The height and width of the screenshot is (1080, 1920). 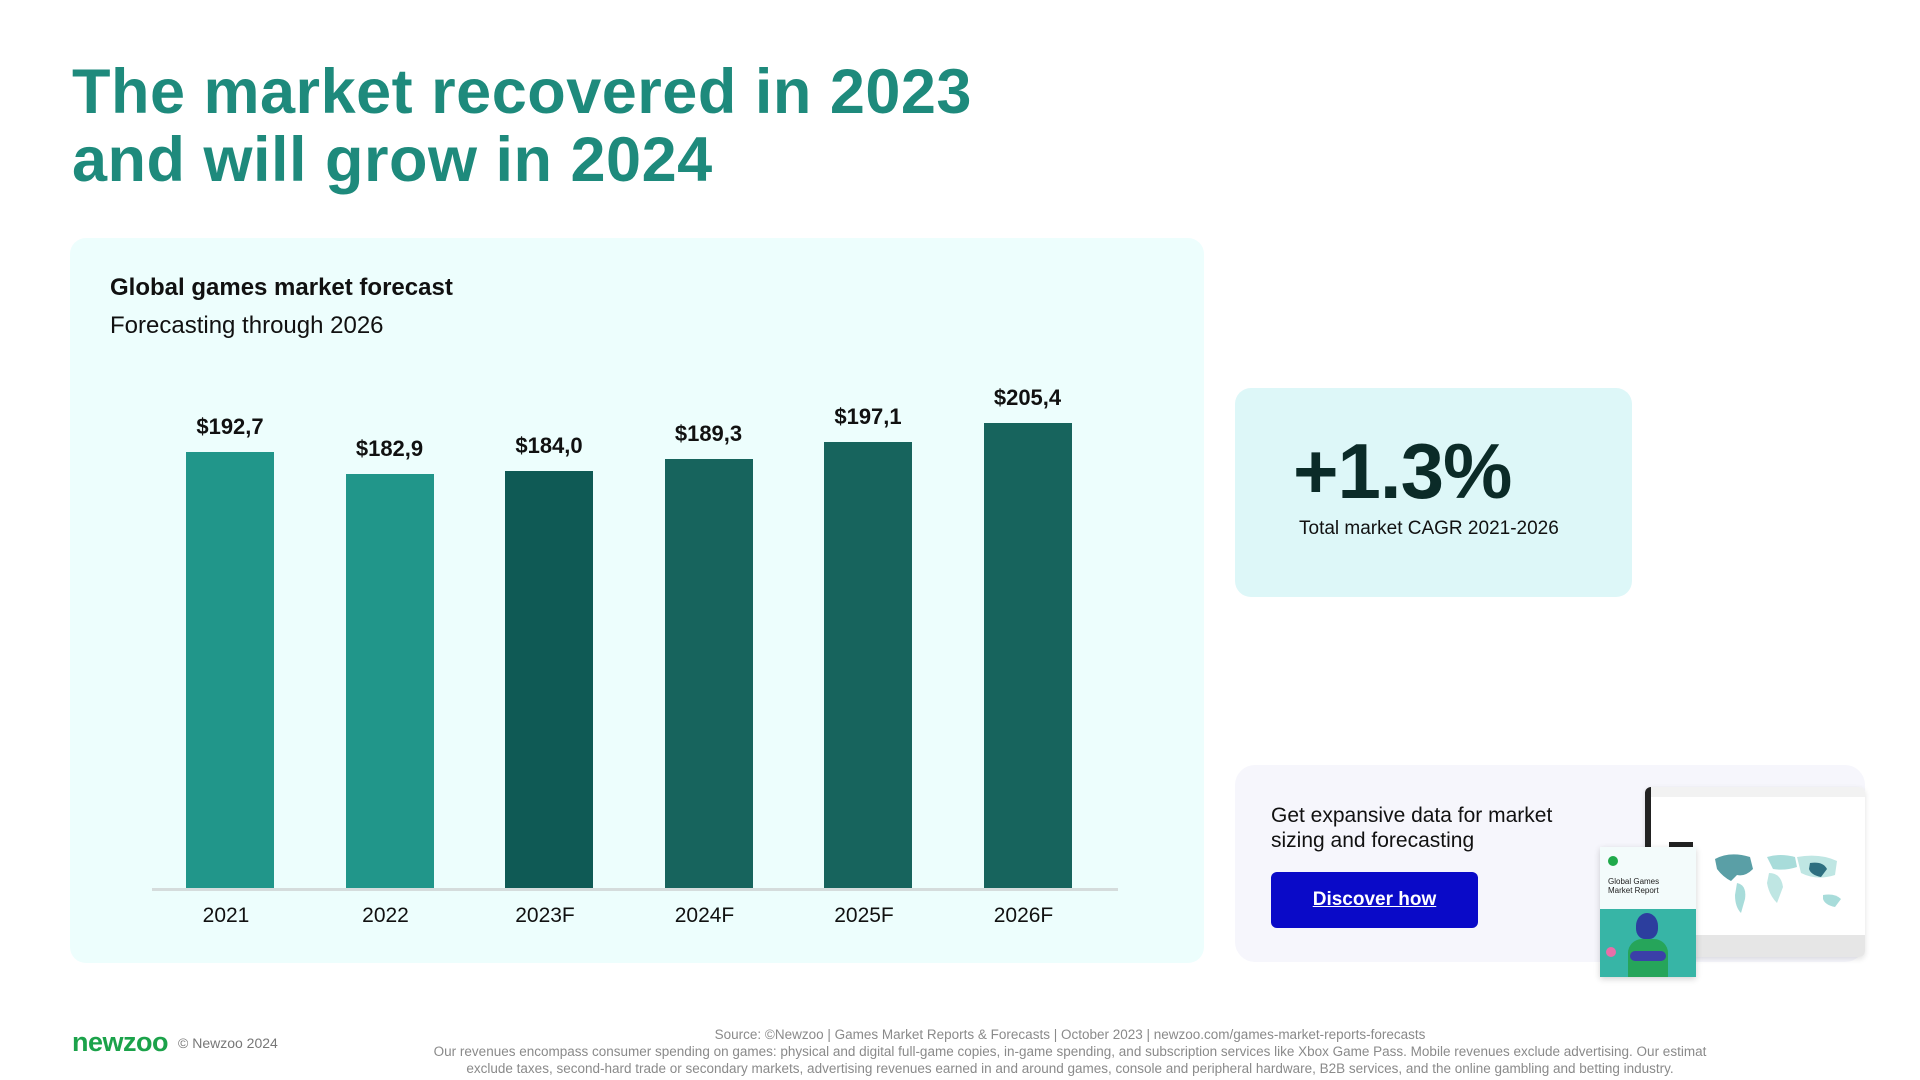 I want to click on bar-2023F, so click(x=549, y=679).